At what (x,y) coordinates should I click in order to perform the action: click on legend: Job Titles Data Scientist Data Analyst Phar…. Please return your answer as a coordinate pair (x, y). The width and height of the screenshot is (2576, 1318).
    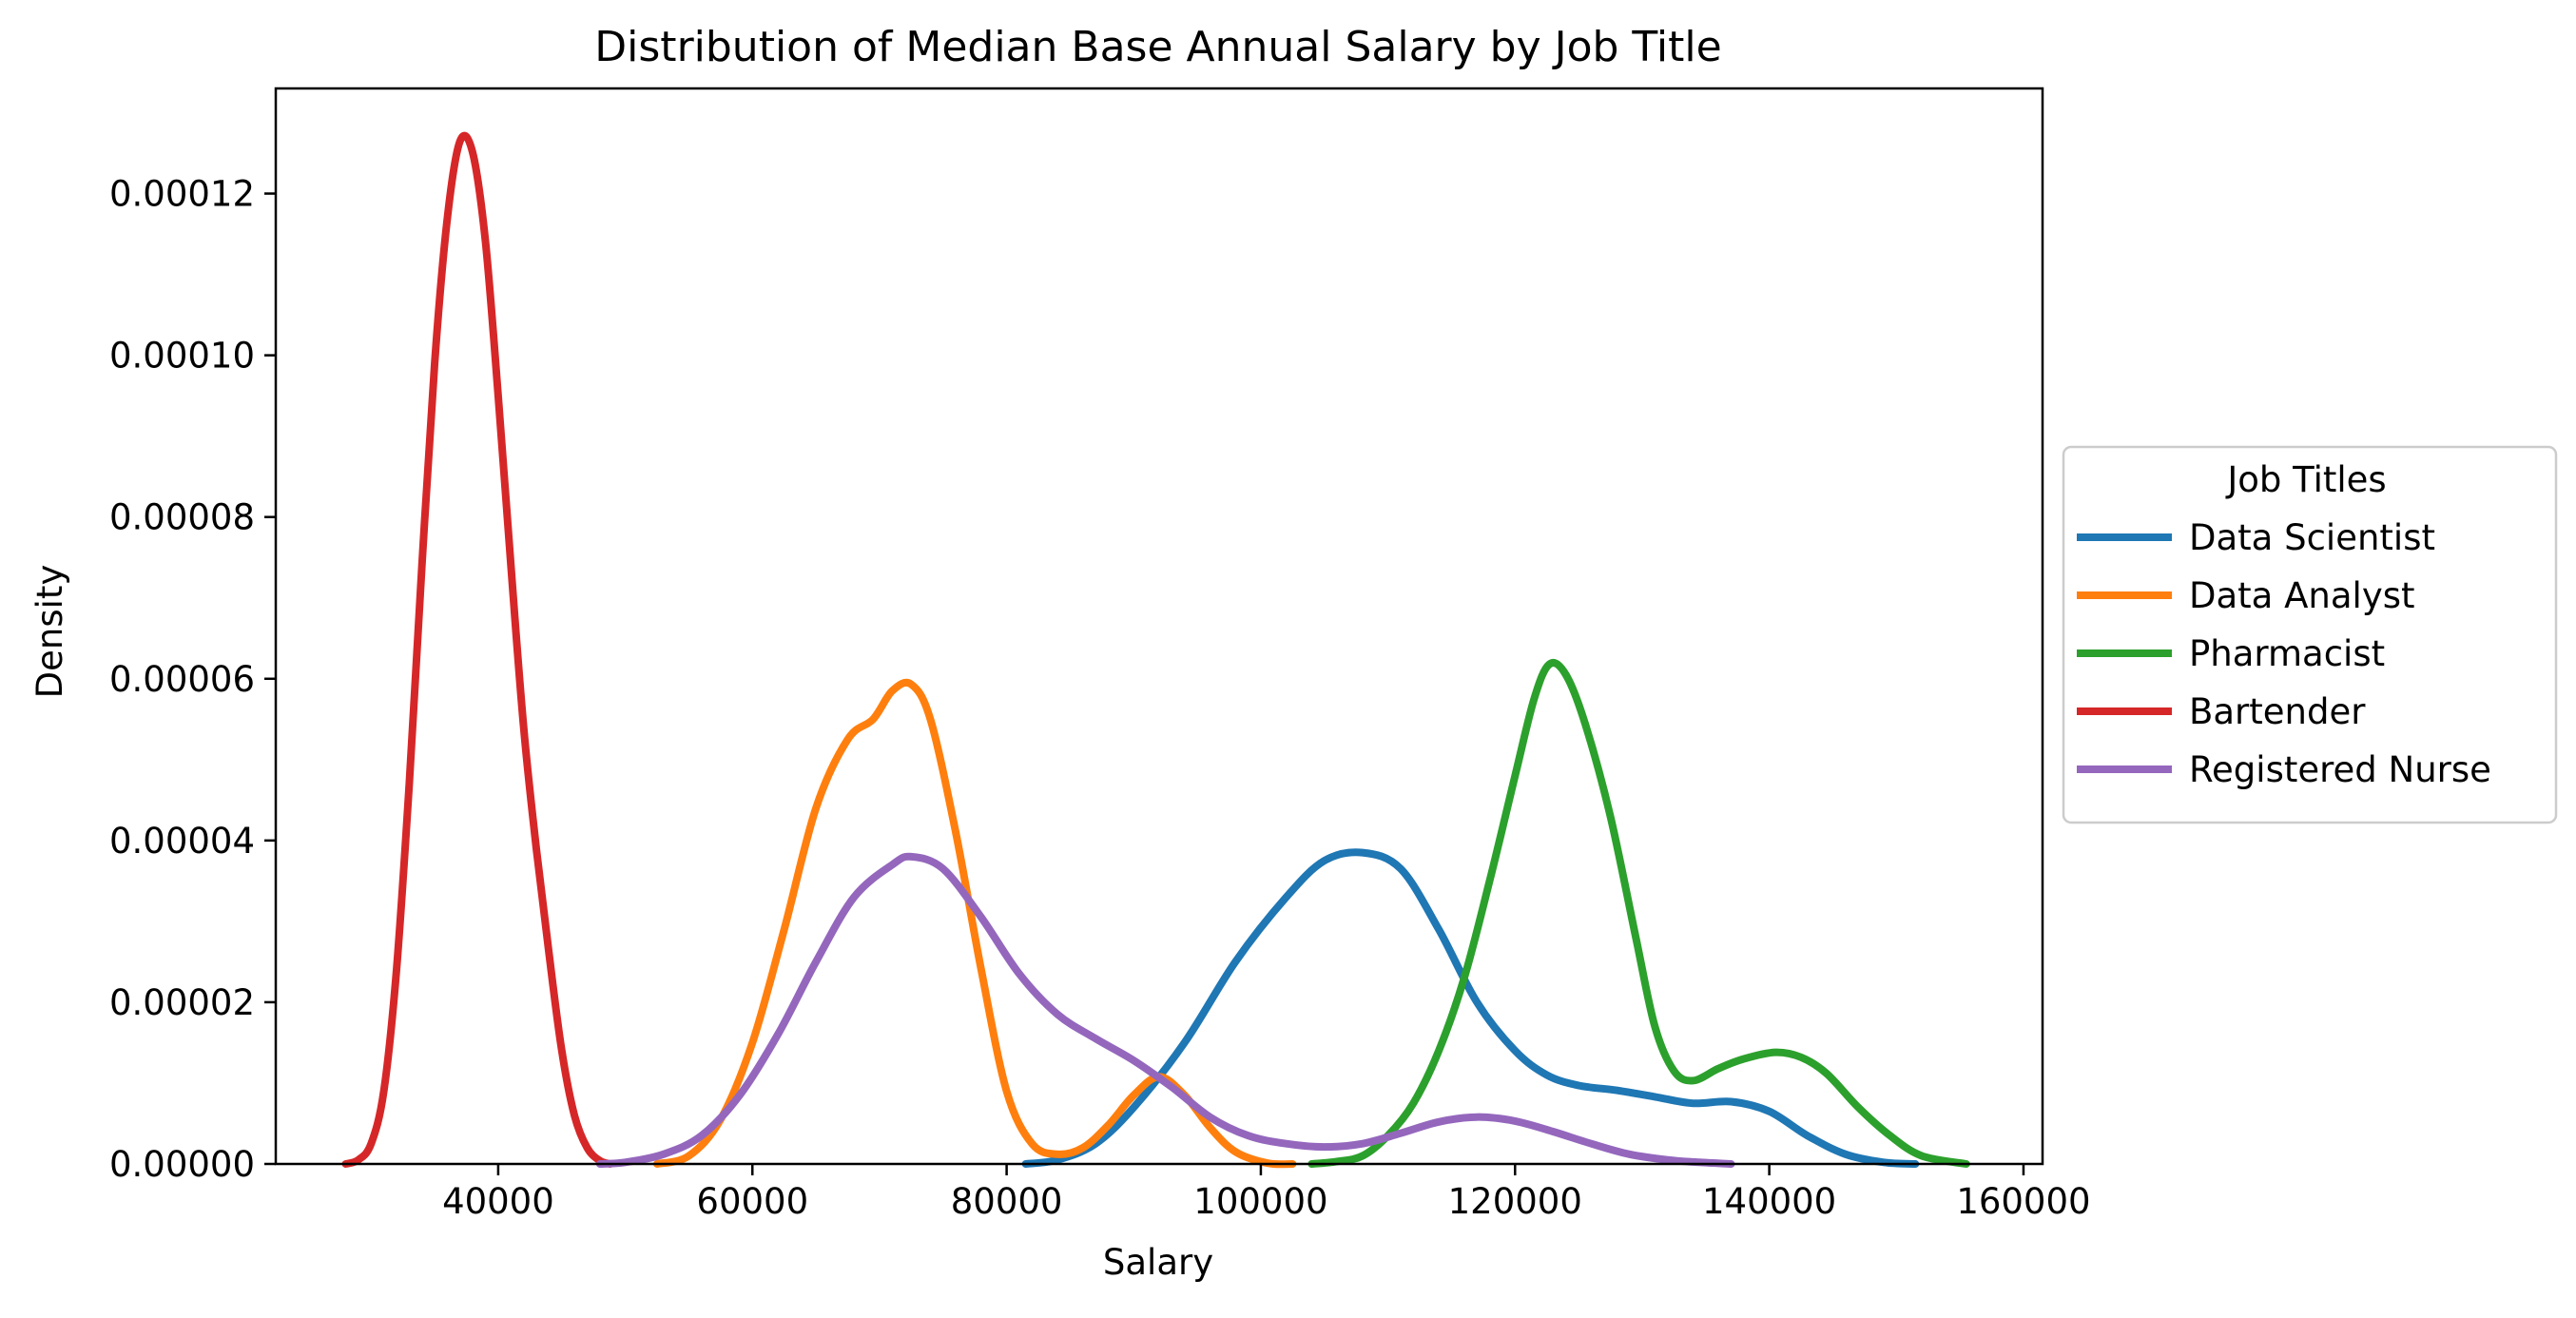
    Looking at the image, I should click on (2310, 634).